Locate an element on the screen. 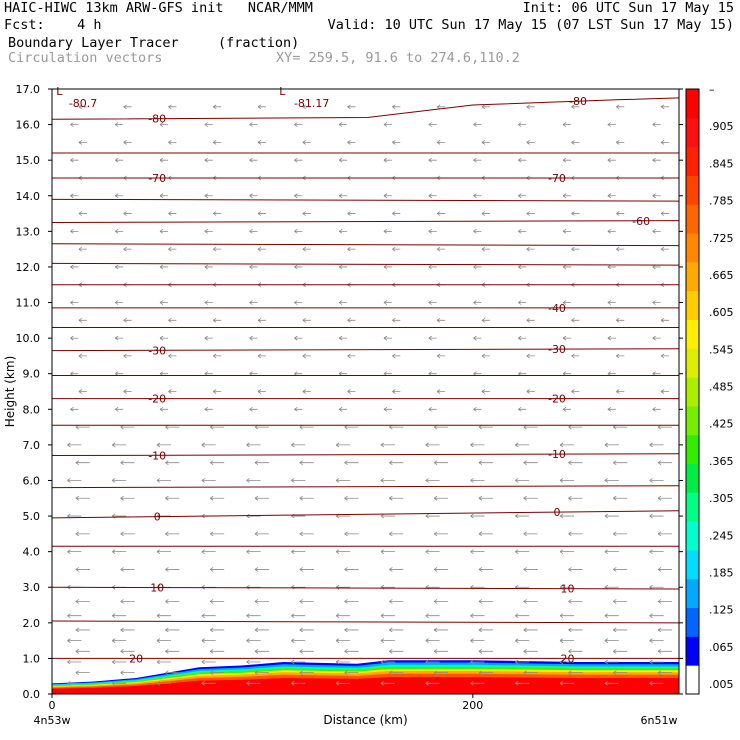 This screenshot has height=740, width=740. annotation-label: L is located at coordinates (282, 91).